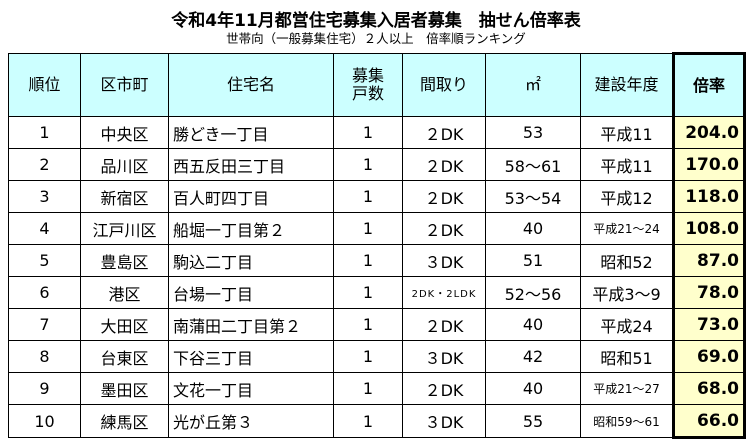  Describe the element at coordinates (627, 324) in the screenshot. I see `table-cell: 平成24` at that location.